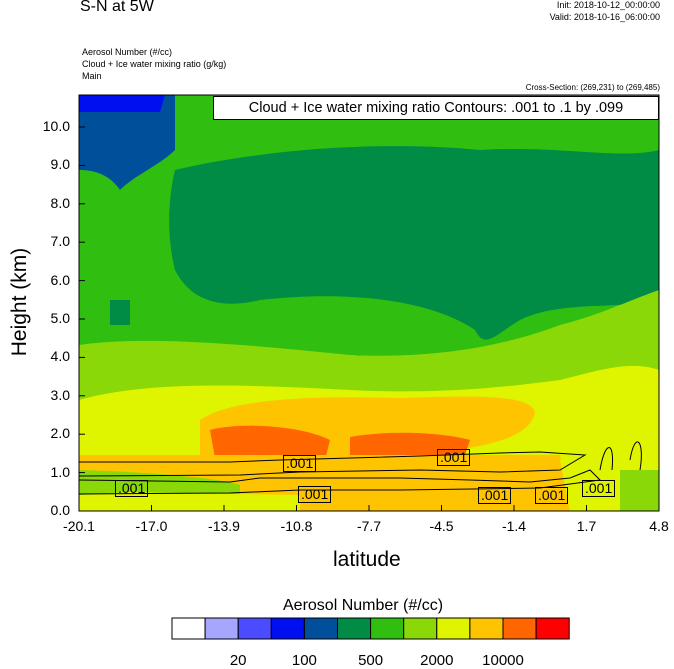  I want to click on x-tick-label: -20.1, so click(79, 526).